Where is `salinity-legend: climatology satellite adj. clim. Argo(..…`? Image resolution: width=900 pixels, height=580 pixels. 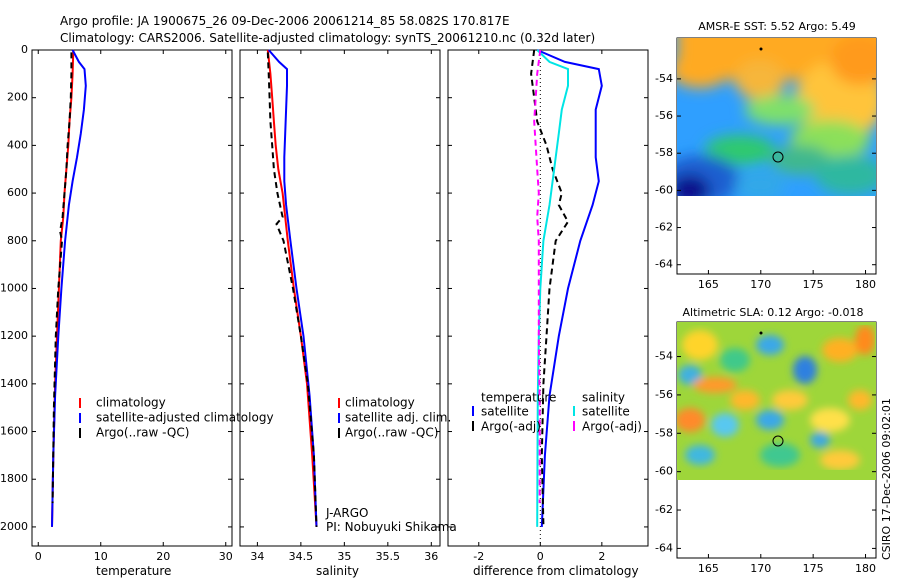
salinity-legend: climatology satellite adj. clim. Argo(..… is located at coordinates (394, 418).